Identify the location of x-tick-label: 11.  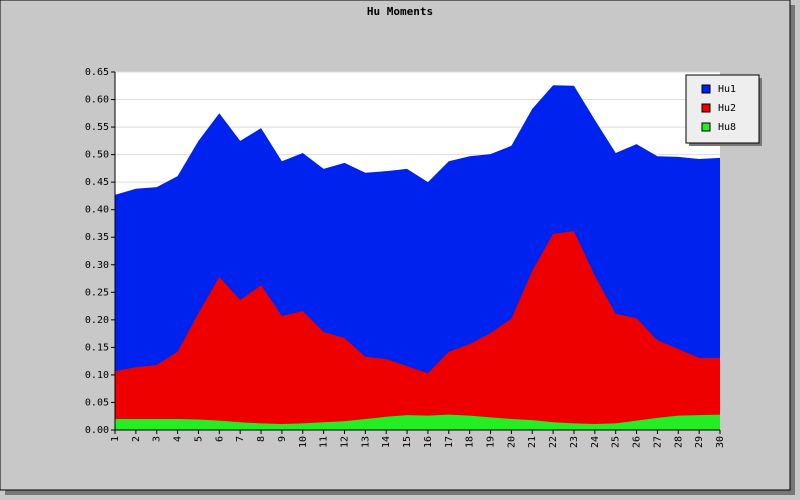
(324, 442).